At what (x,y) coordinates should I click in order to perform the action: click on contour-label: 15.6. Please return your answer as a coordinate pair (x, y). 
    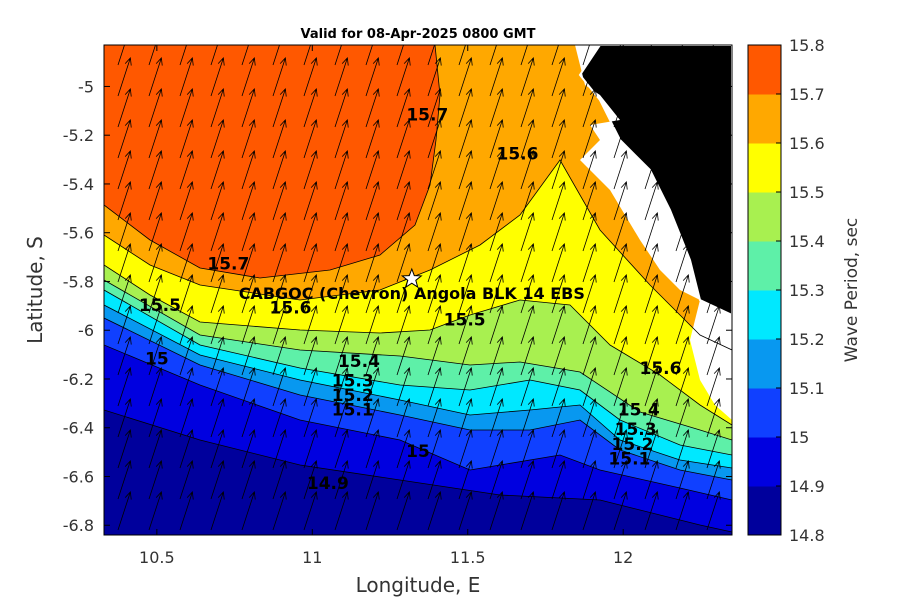
    Looking at the image, I should click on (291, 308).